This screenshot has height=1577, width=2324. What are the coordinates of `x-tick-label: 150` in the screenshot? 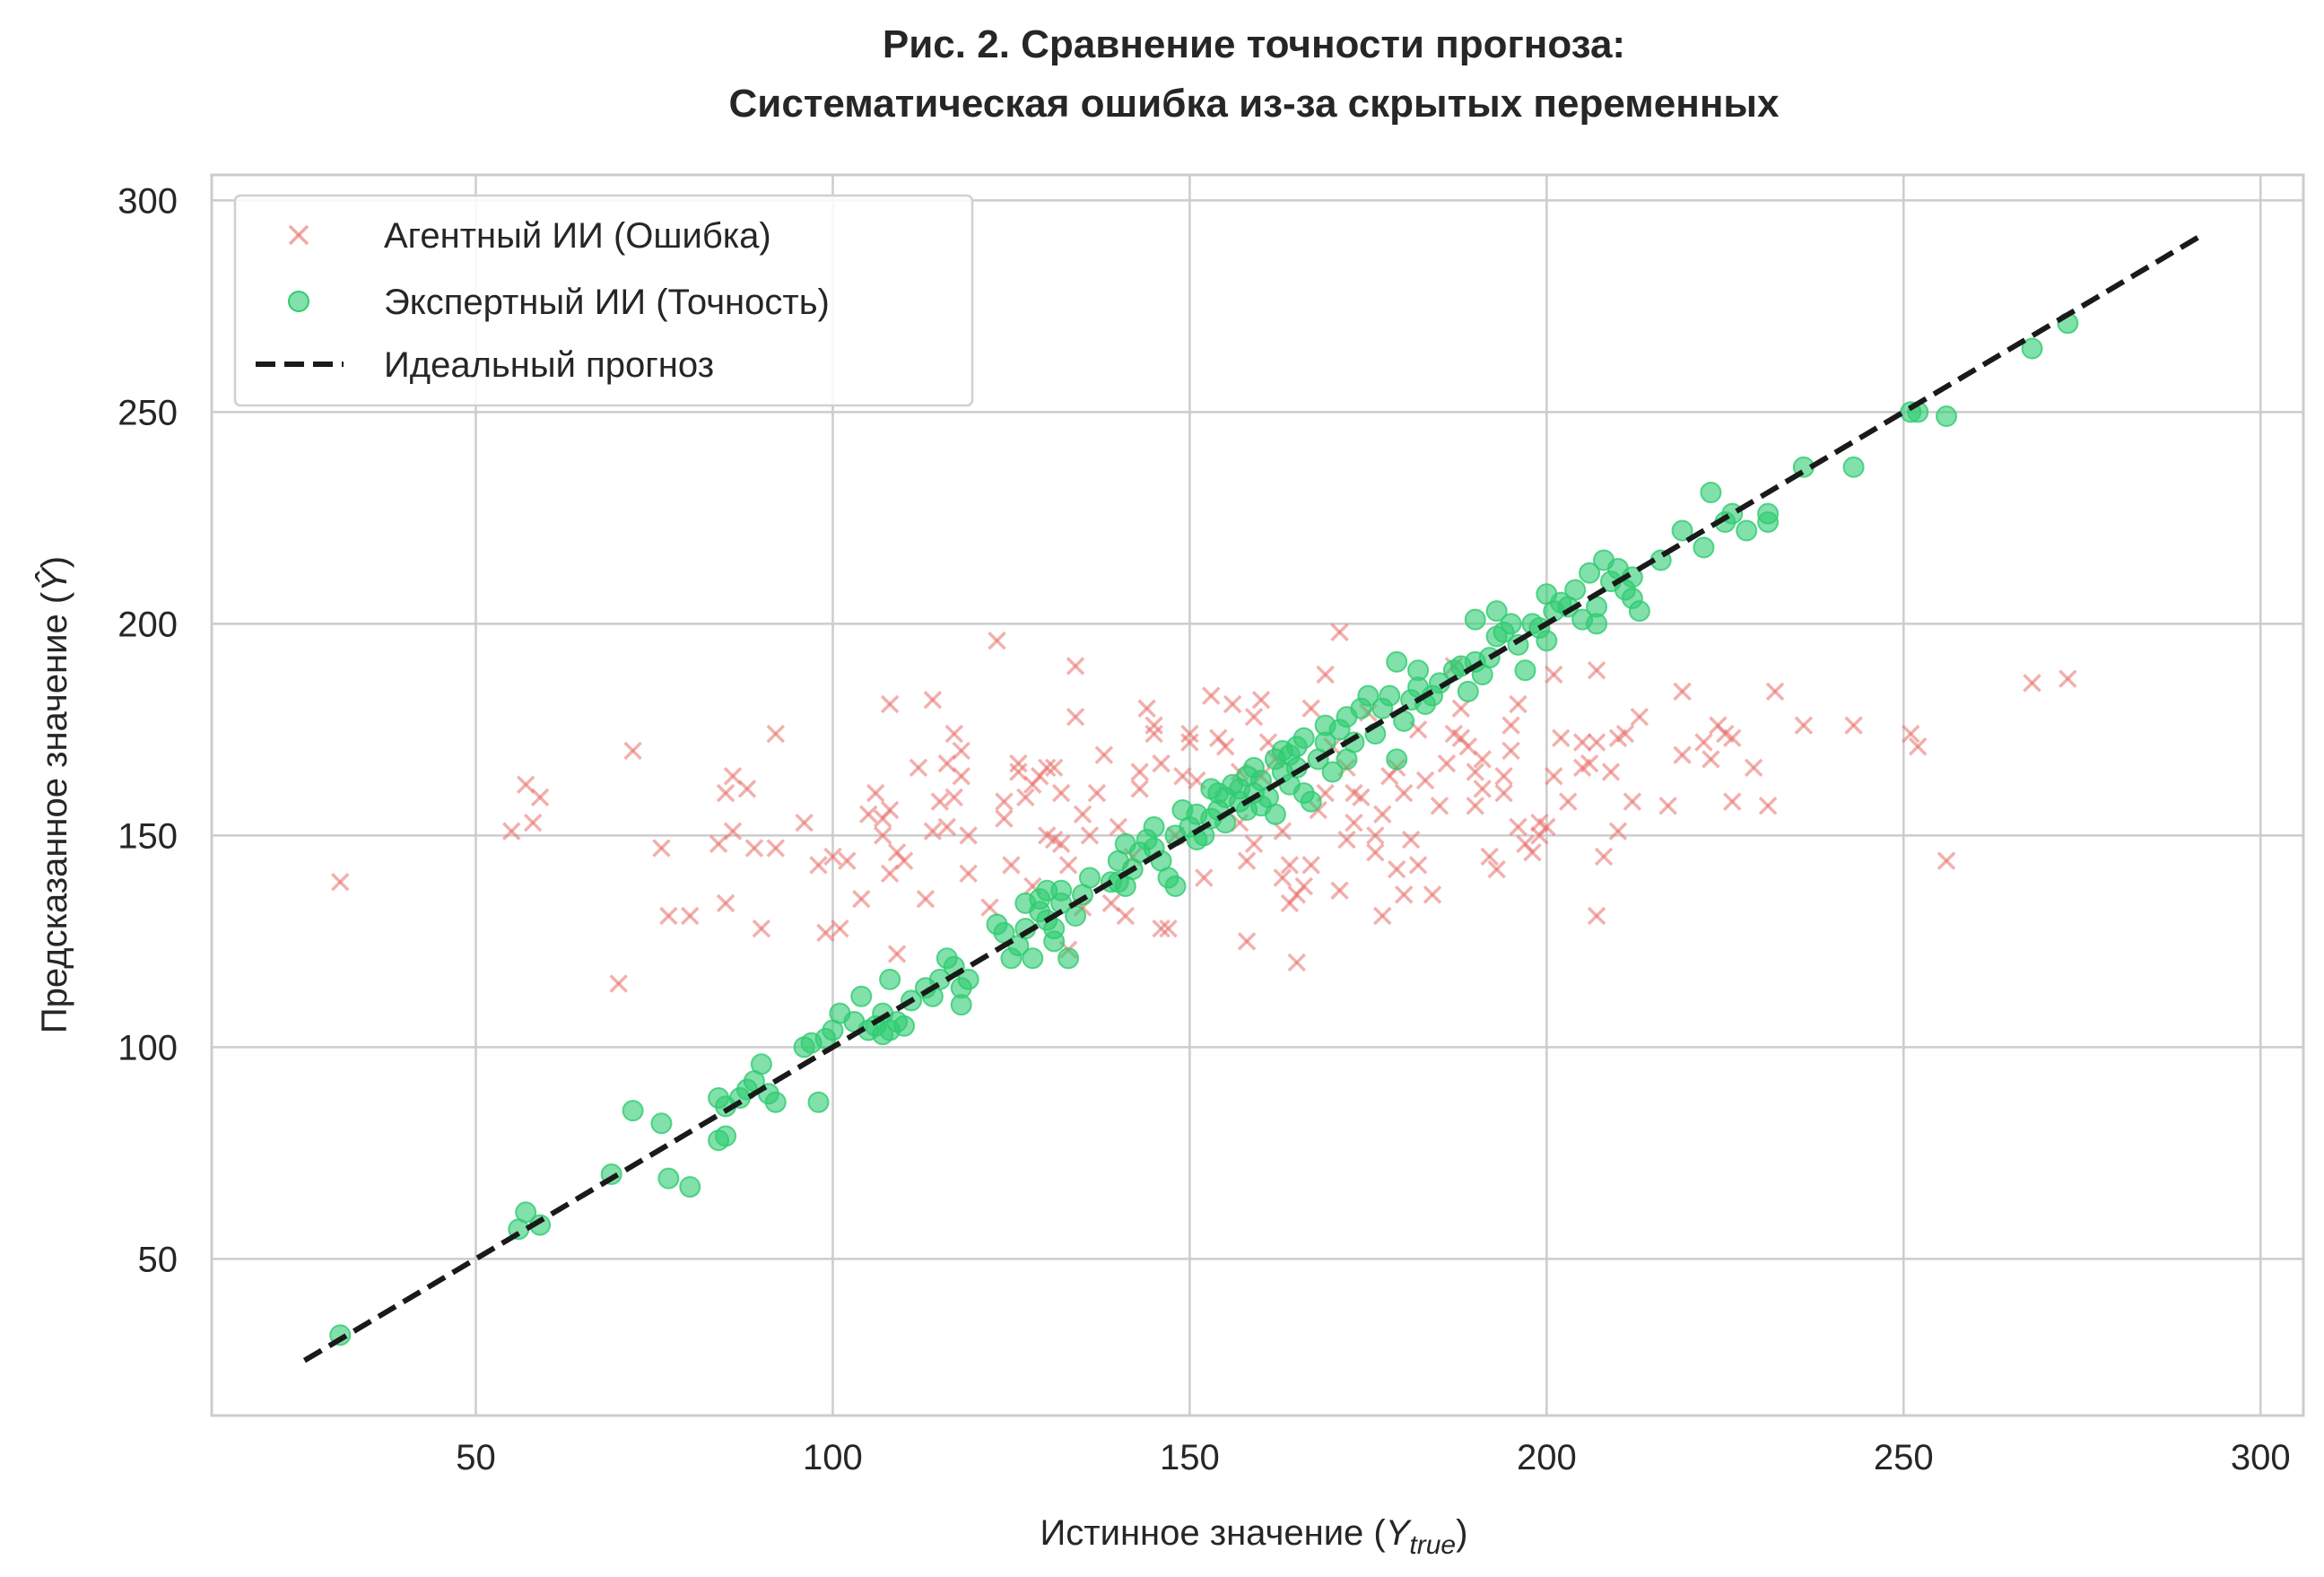 It's located at (1190, 1457).